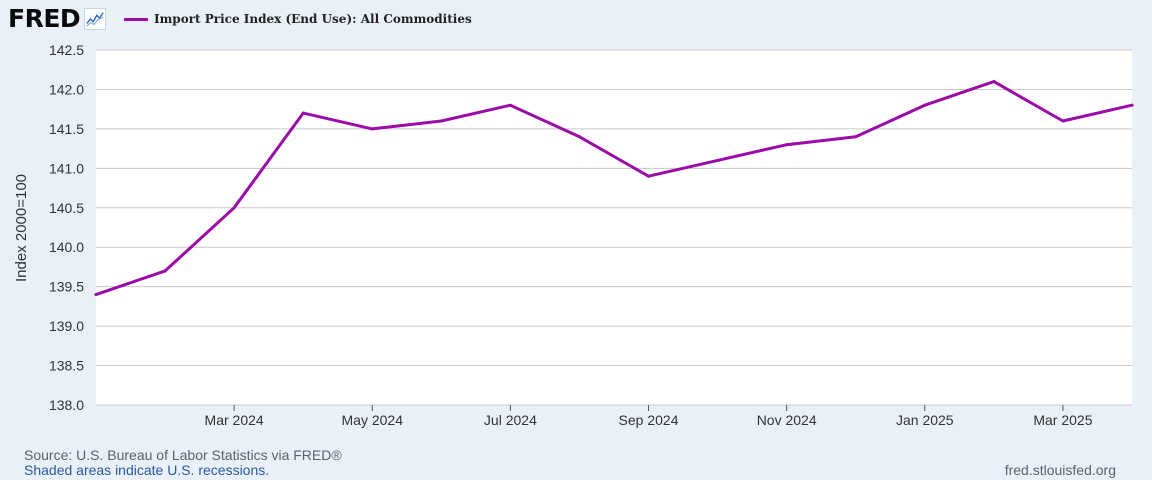 The image size is (1152, 480). What do you see at coordinates (66, 50) in the screenshot?
I see `y-tick-label: 142.5` at bounding box center [66, 50].